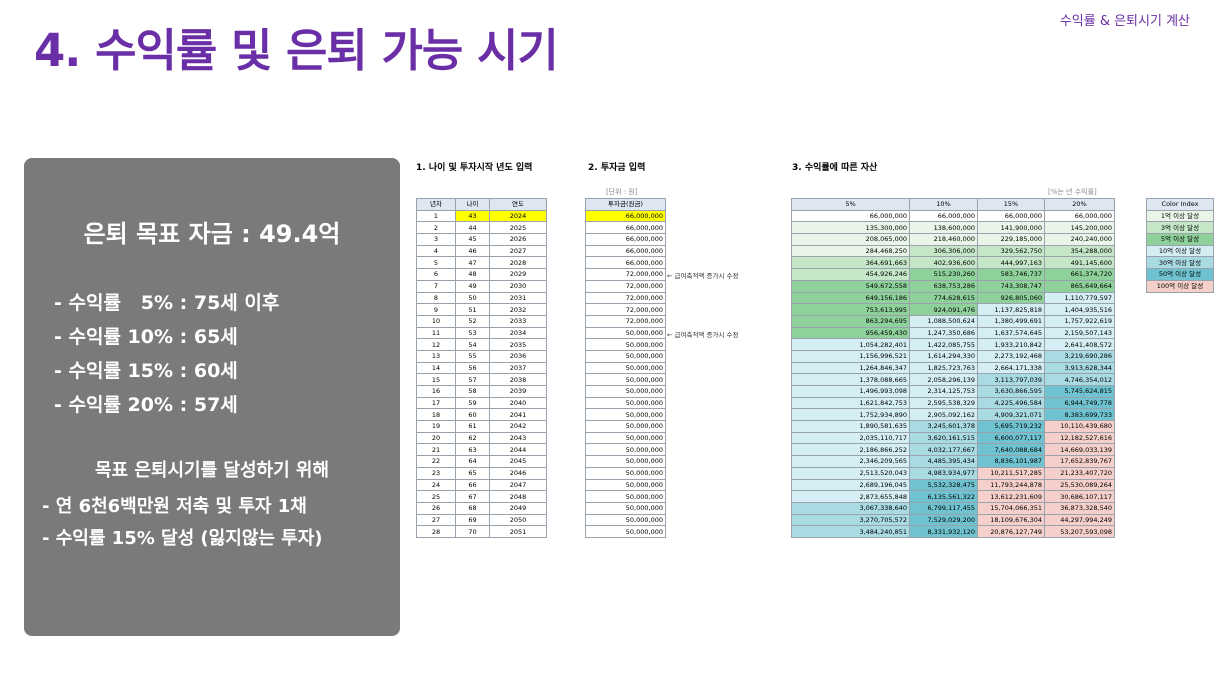 Image resolution: width=1216 pixels, height=684 pixels. What do you see at coordinates (943, 228) in the screenshot?
I see `table-cell: 138,600,000` at bounding box center [943, 228].